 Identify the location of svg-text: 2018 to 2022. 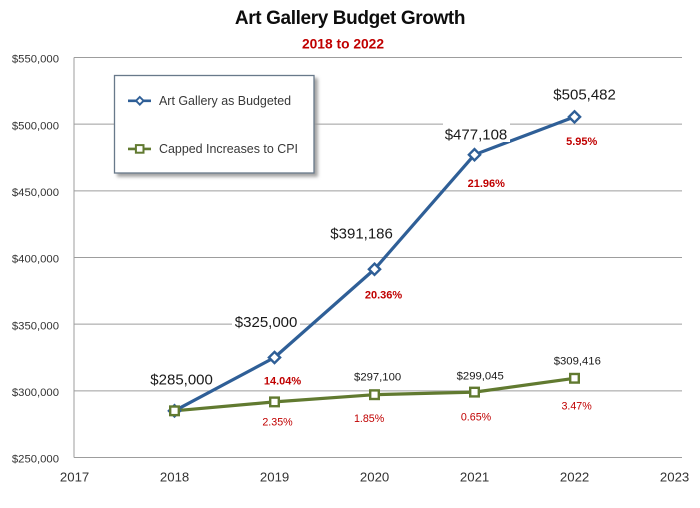
(343, 43).